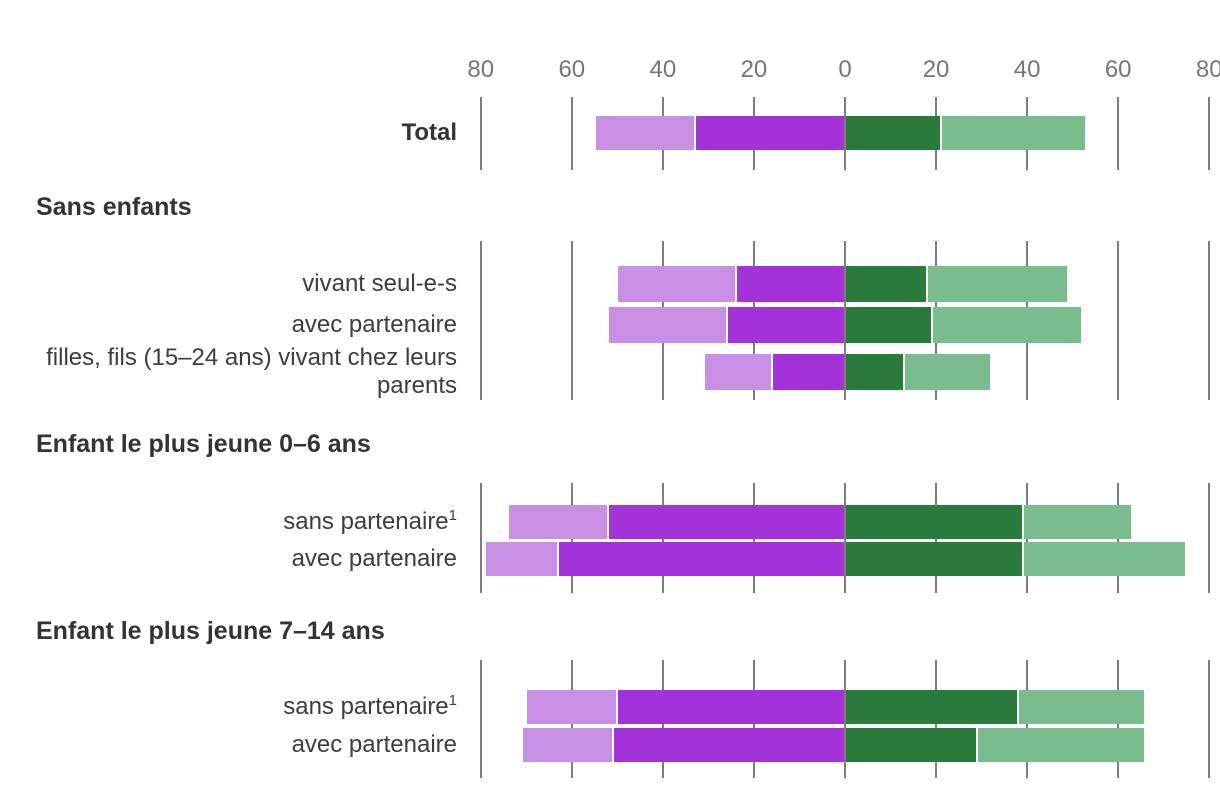 The width and height of the screenshot is (1220, 794). Describe the element at coordinates (210, 631) in the screenshot. I see `section-header: Enfant le plus jeune 7–14 ans` at that location.